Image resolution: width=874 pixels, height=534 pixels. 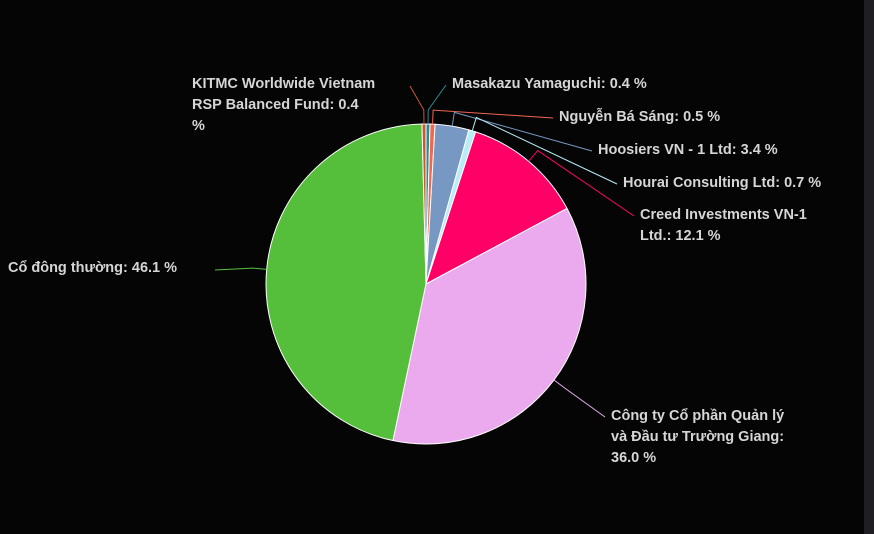 What do you see at coordinates (634, 458) in the screenshot?
I see `data-label-line: 36.0 %` at bounding box center [634, 458].